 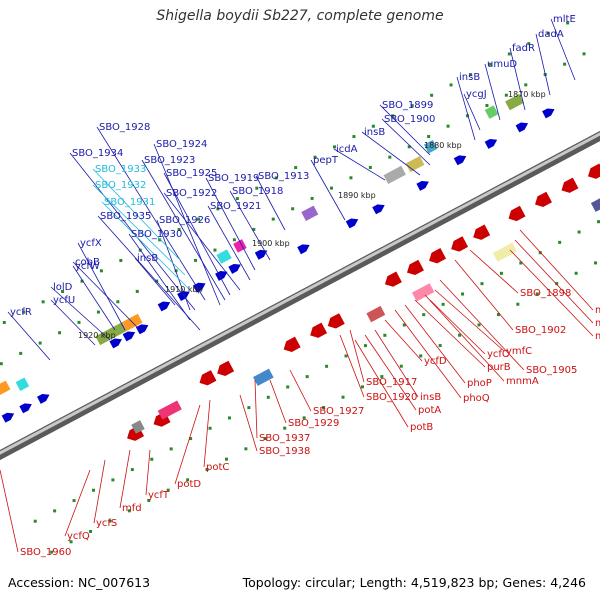 What do you see at coordinates (159, 495) in the screenshot?
I see `minus-label: ycfT` at bounding box center [159, 495].